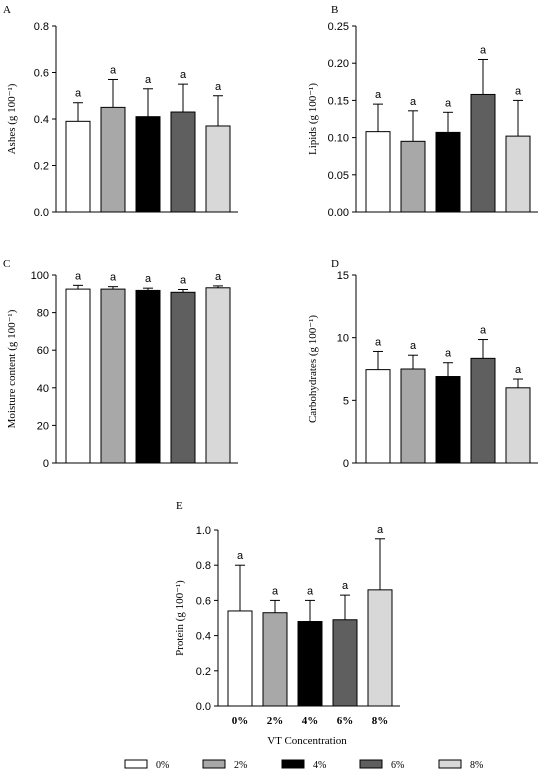 This screenshot has width=550, height=773. What do you see at coordinates (6, 264) in the screenshot?
I see `panel-letter: C` at bounding box center [6, 264].